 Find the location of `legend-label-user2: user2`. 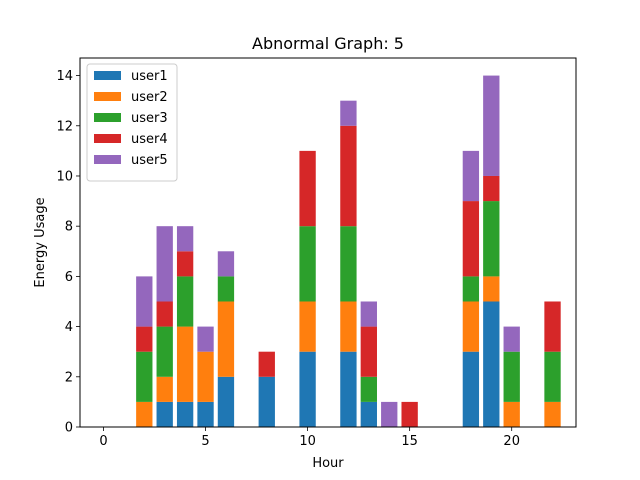

legend-label-user2: user2 is located at coordinates (149, 97).